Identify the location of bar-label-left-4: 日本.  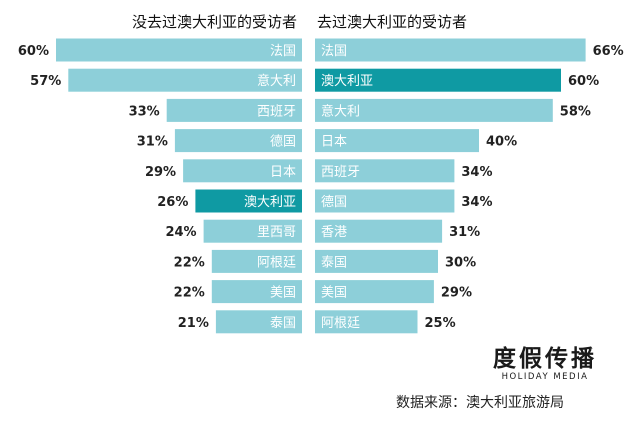
(283, 172).